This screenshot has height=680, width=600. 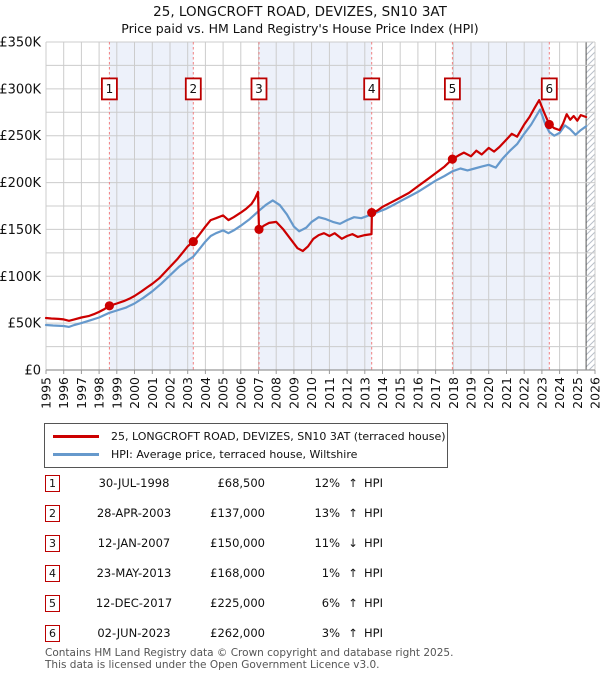 I want to click on sale-date: 28-APR-2003, so click(x=134, y=513).